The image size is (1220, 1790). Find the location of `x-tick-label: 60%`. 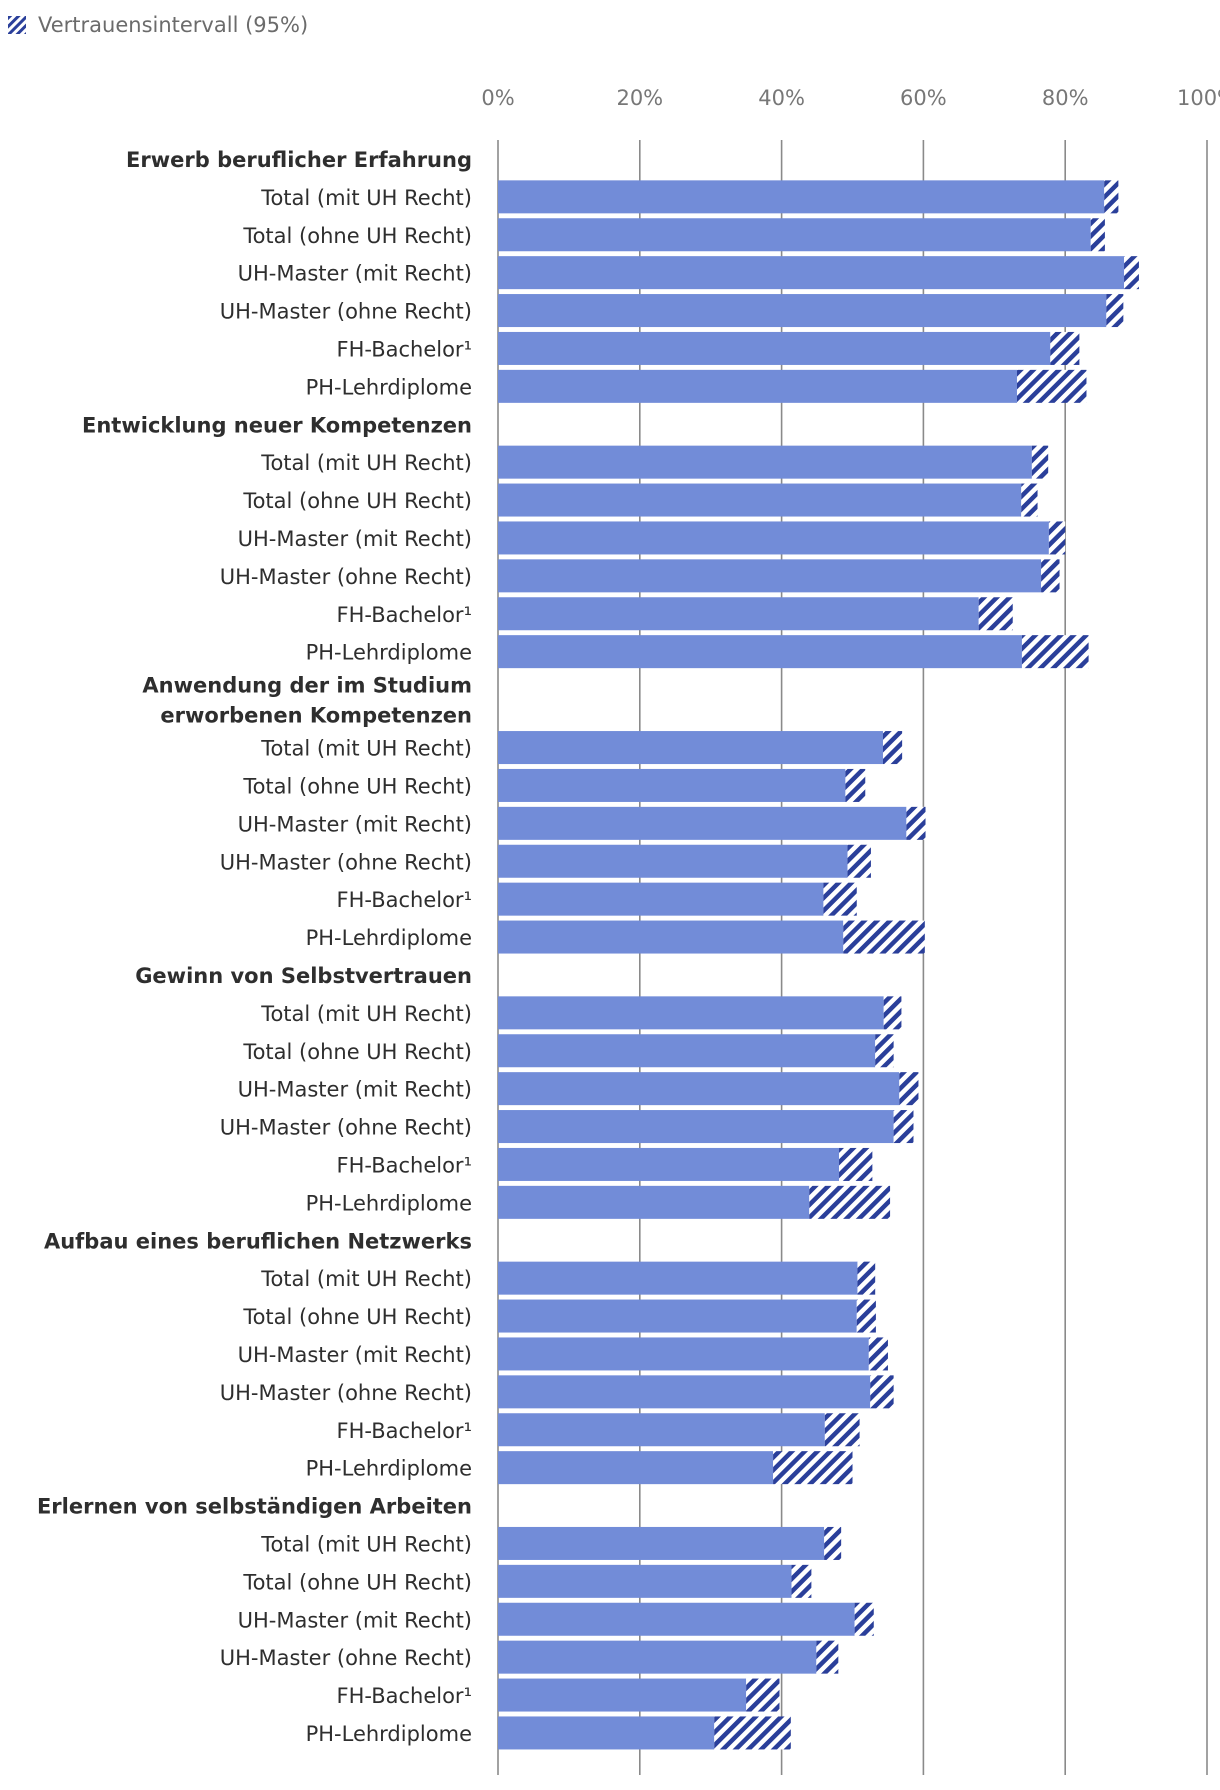

x-tick-label: 60% is located at coordinates (923, 98).